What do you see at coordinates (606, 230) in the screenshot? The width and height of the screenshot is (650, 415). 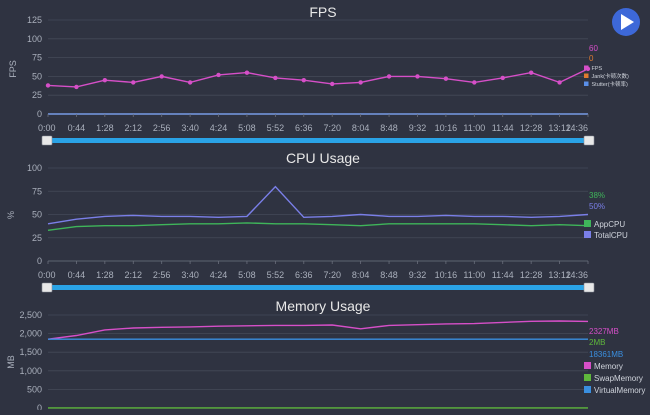 I see `cpu-legend: AppCPU TotalCPU` at bounding box center [606, 230].